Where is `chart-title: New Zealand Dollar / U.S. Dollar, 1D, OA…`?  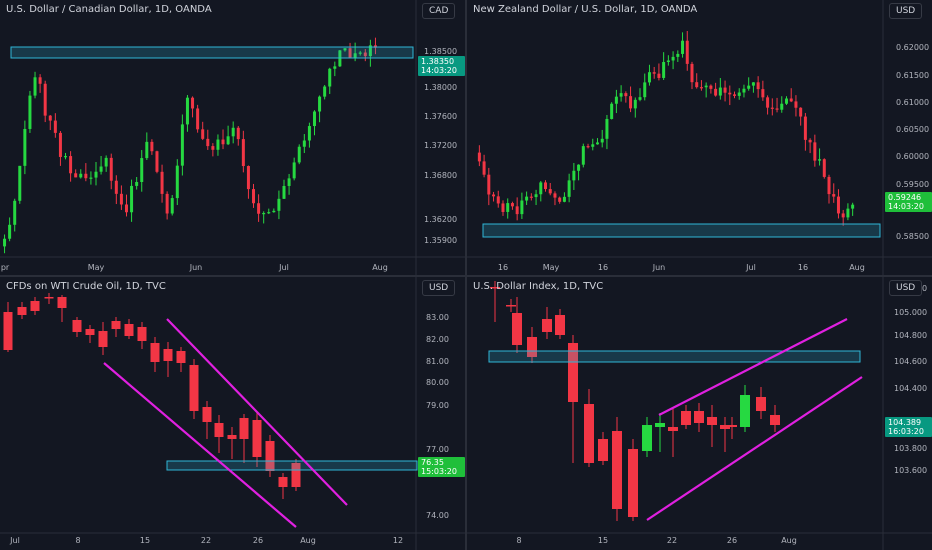
chart-title: New Zealand Dollar / U.S. Dollar, 1D, OA… is located at coordinates (585, 9).